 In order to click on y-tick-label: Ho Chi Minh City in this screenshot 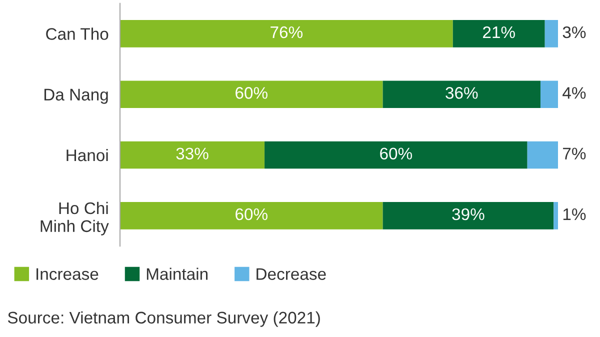, I will do `click(74, 219)`.